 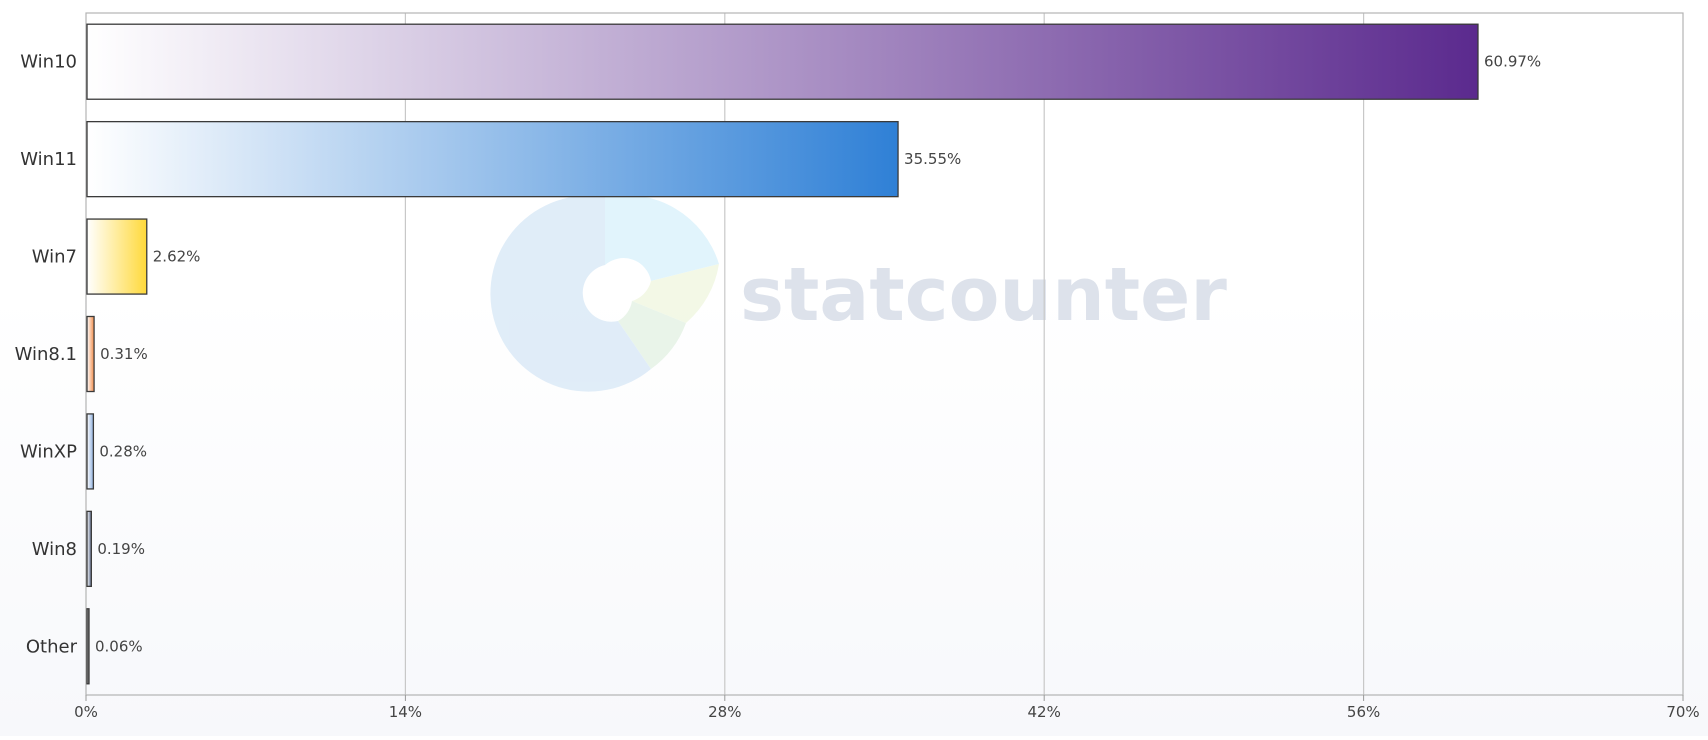 I want to click on watermark-logo-icon, so click(x=604, y=293).